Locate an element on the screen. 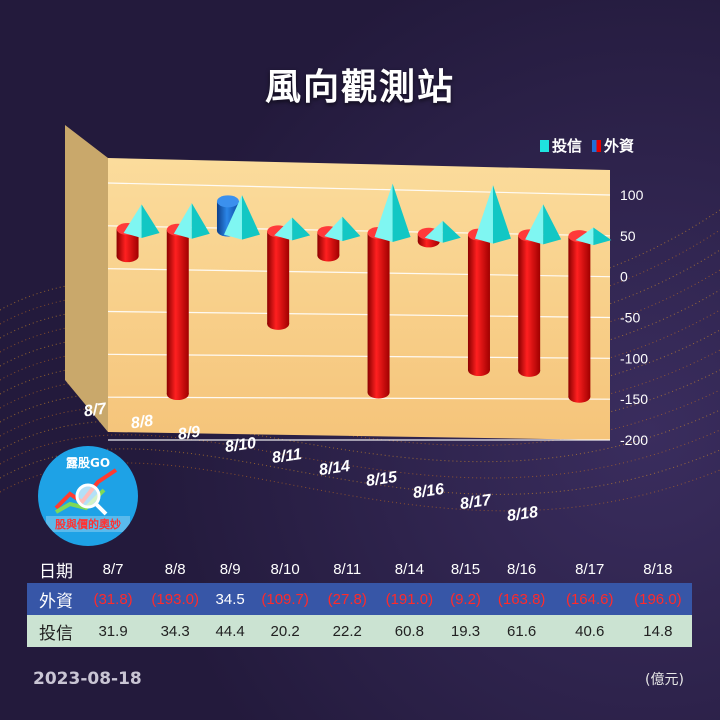 The height and width of the screenshot is (720, 720). table-foreign-cell: (163.8) is located at coordinates (521, 599).